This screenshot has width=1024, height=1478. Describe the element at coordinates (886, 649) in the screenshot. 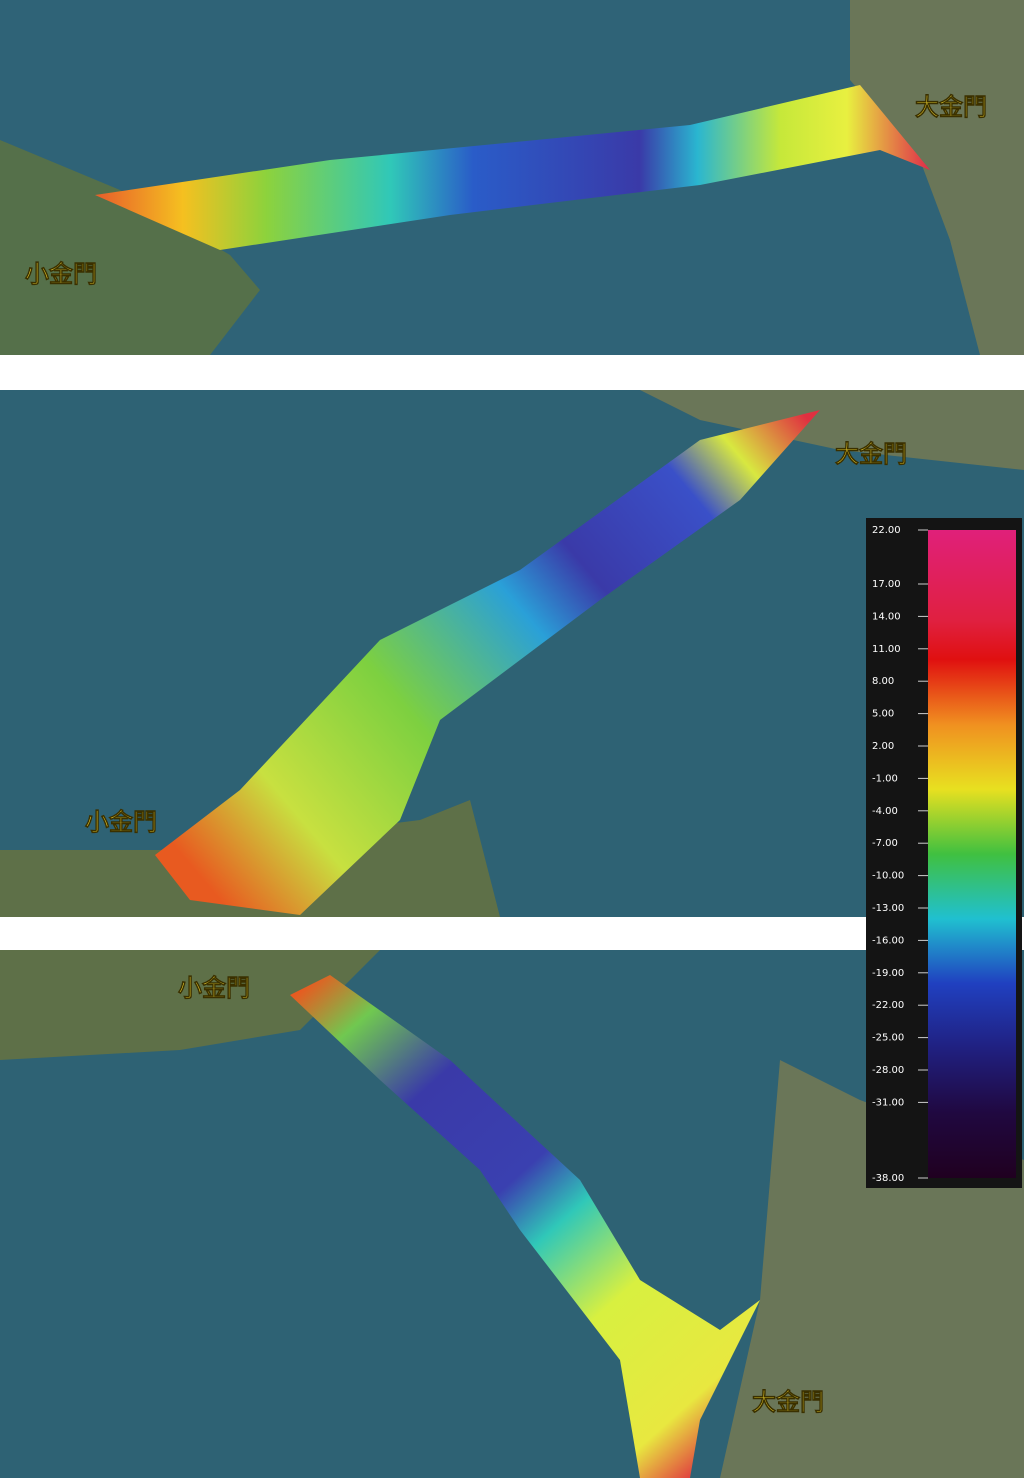

I see `tick-label: 11.00` at that location.